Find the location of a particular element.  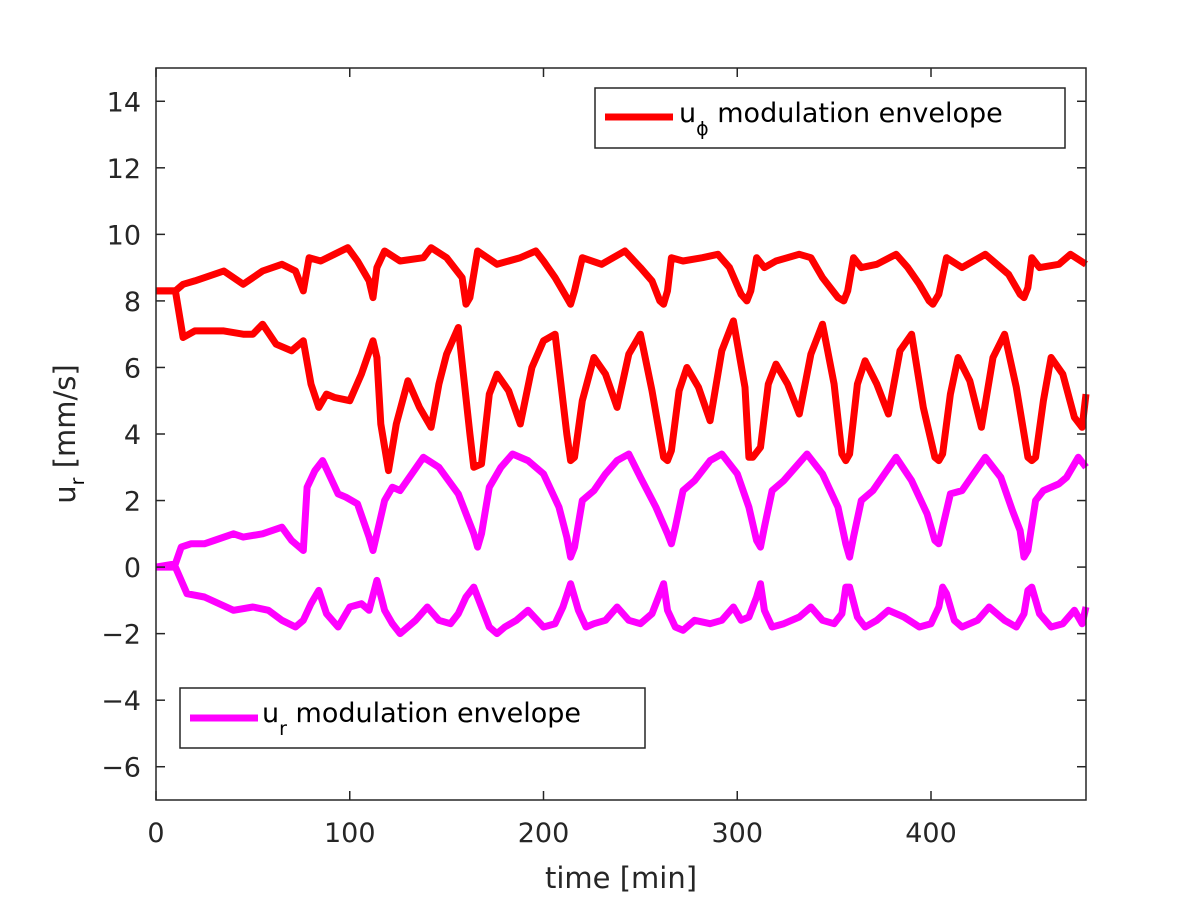

y-axis-title: ur [mm/s] is located at coordinates (68, 433).